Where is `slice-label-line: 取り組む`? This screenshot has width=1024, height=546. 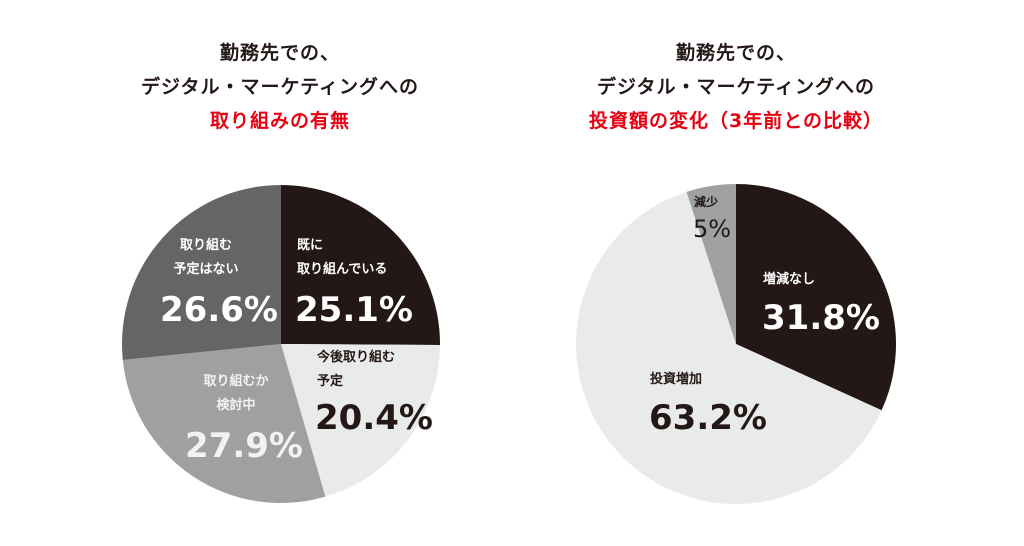 slice-label-line: 取り組む is located at coordinates (205, 245).